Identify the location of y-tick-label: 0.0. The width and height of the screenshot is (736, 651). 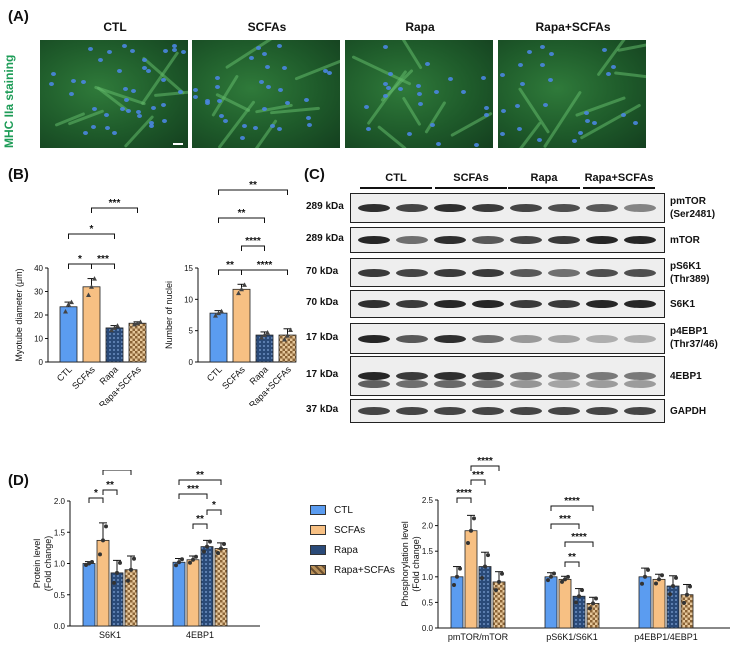
(428, 628).